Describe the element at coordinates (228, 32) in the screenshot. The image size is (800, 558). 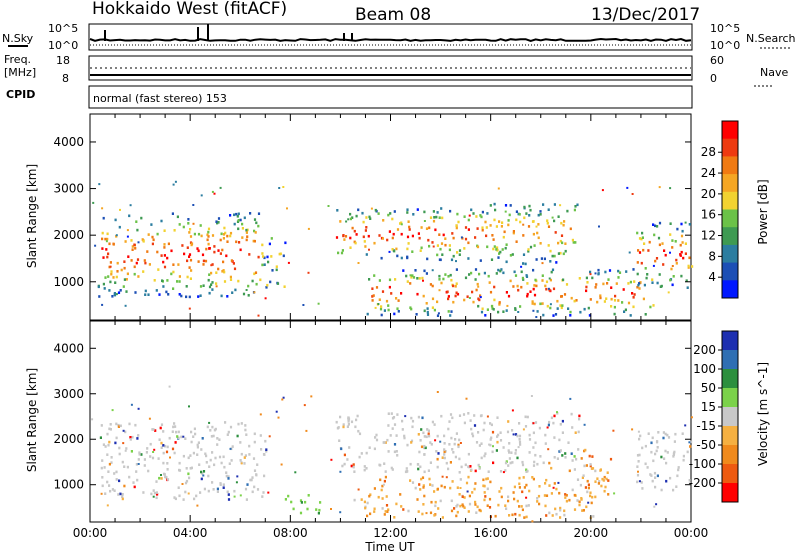
I see `nsky-spikes` at that location.